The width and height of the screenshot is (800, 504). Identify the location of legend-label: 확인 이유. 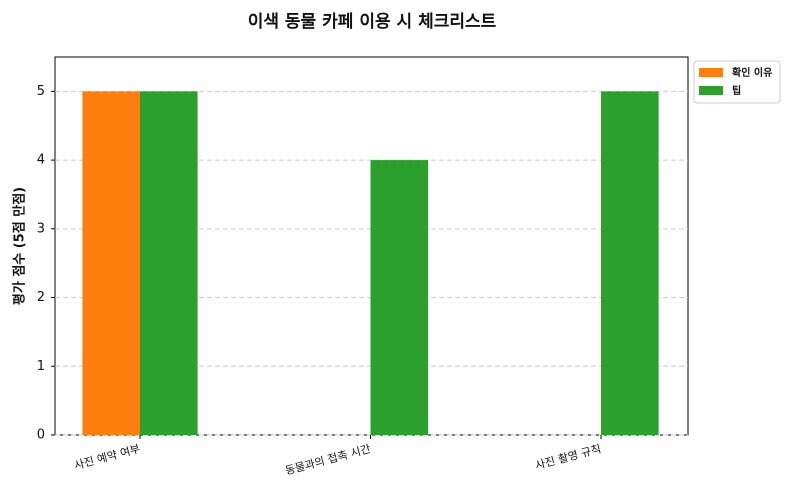
(752, 72).